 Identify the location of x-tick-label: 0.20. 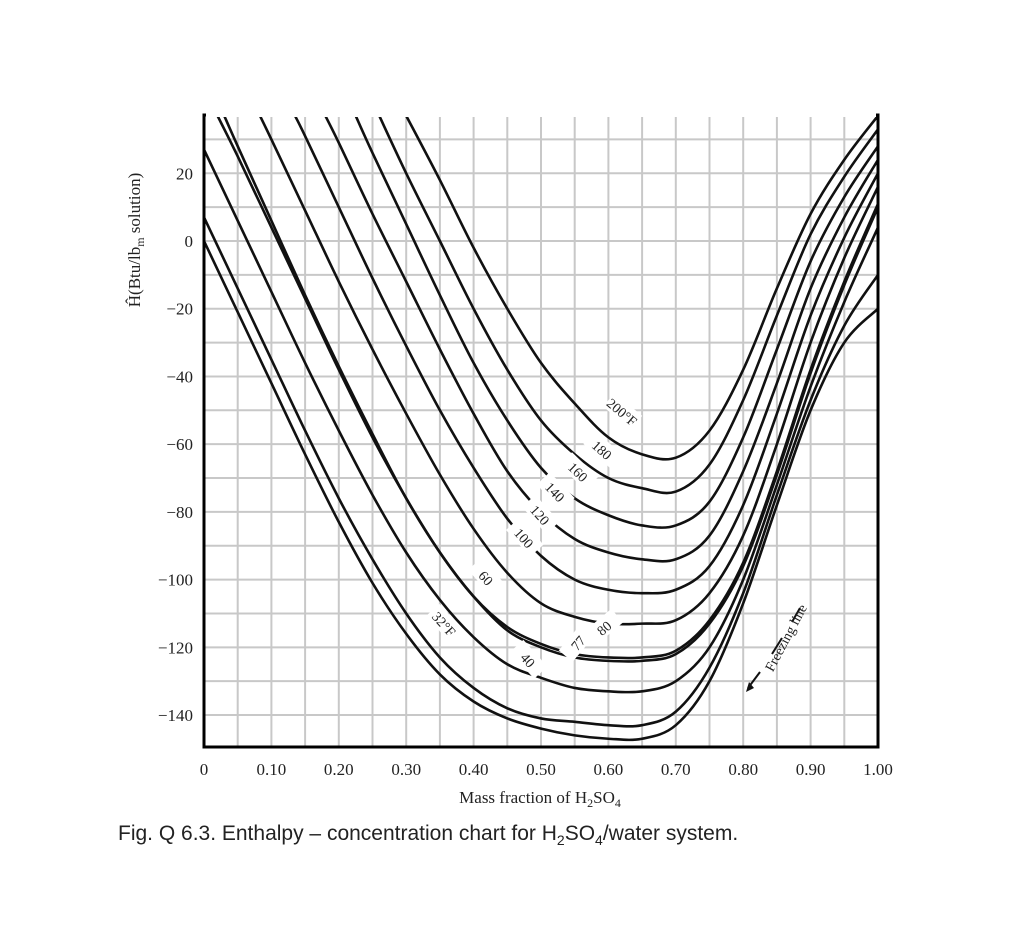
(339, 769).